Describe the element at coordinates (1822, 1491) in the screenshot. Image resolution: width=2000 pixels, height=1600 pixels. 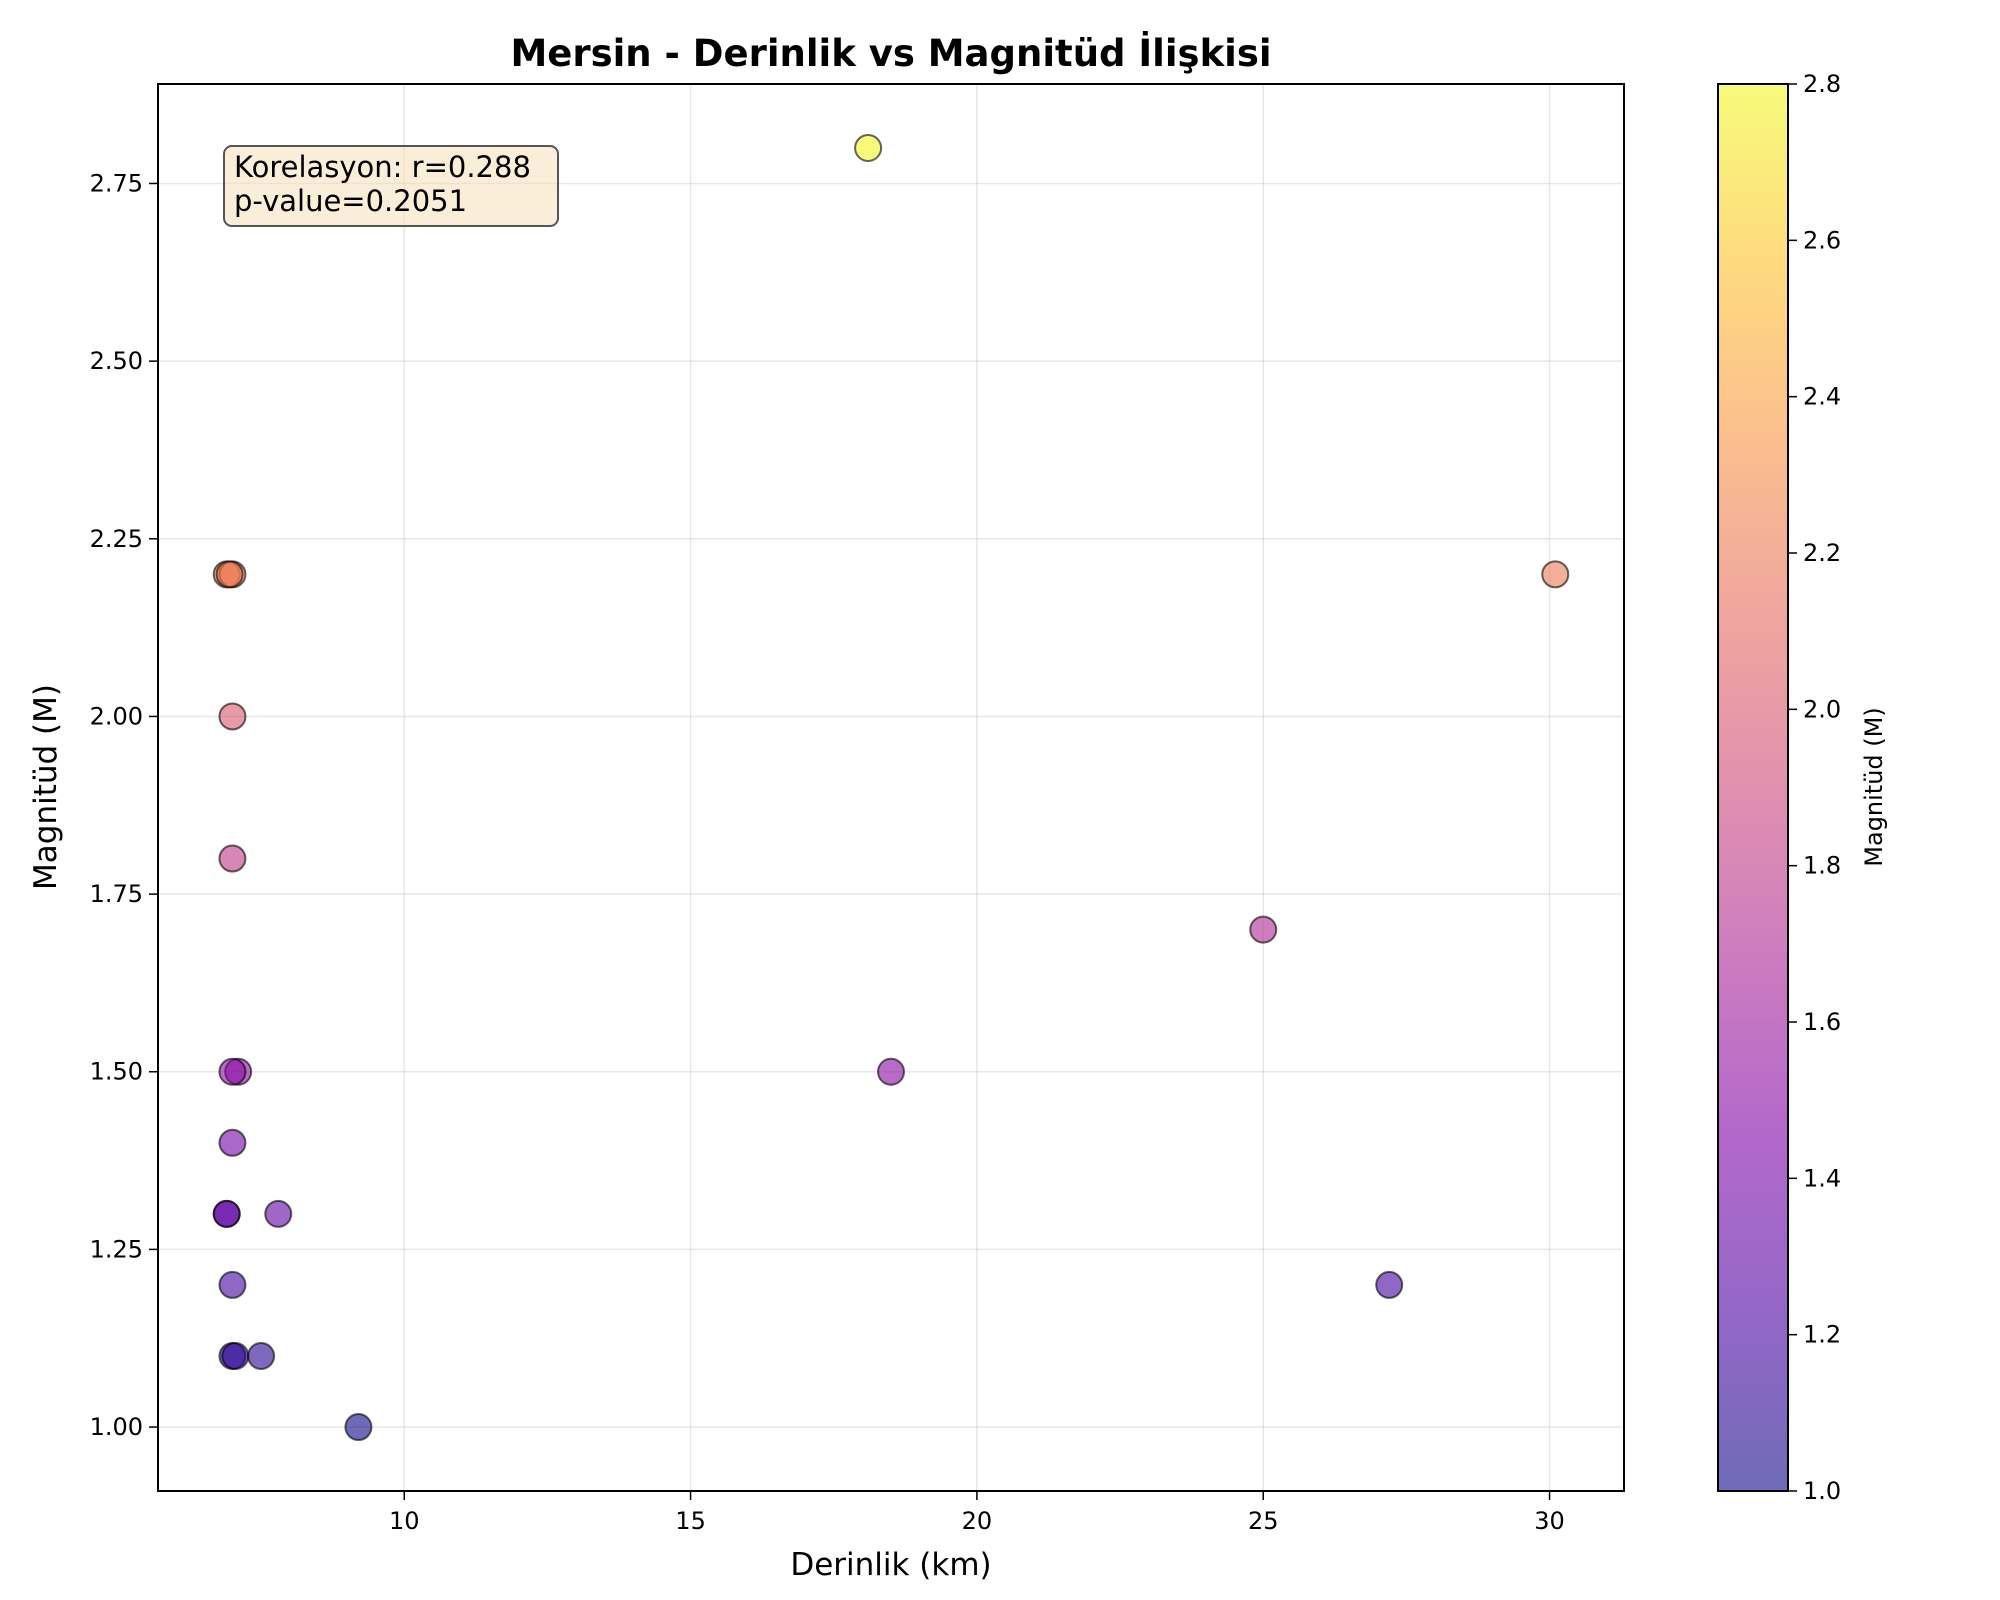
I see `colorbar-tick-label: 1.0` at that location.